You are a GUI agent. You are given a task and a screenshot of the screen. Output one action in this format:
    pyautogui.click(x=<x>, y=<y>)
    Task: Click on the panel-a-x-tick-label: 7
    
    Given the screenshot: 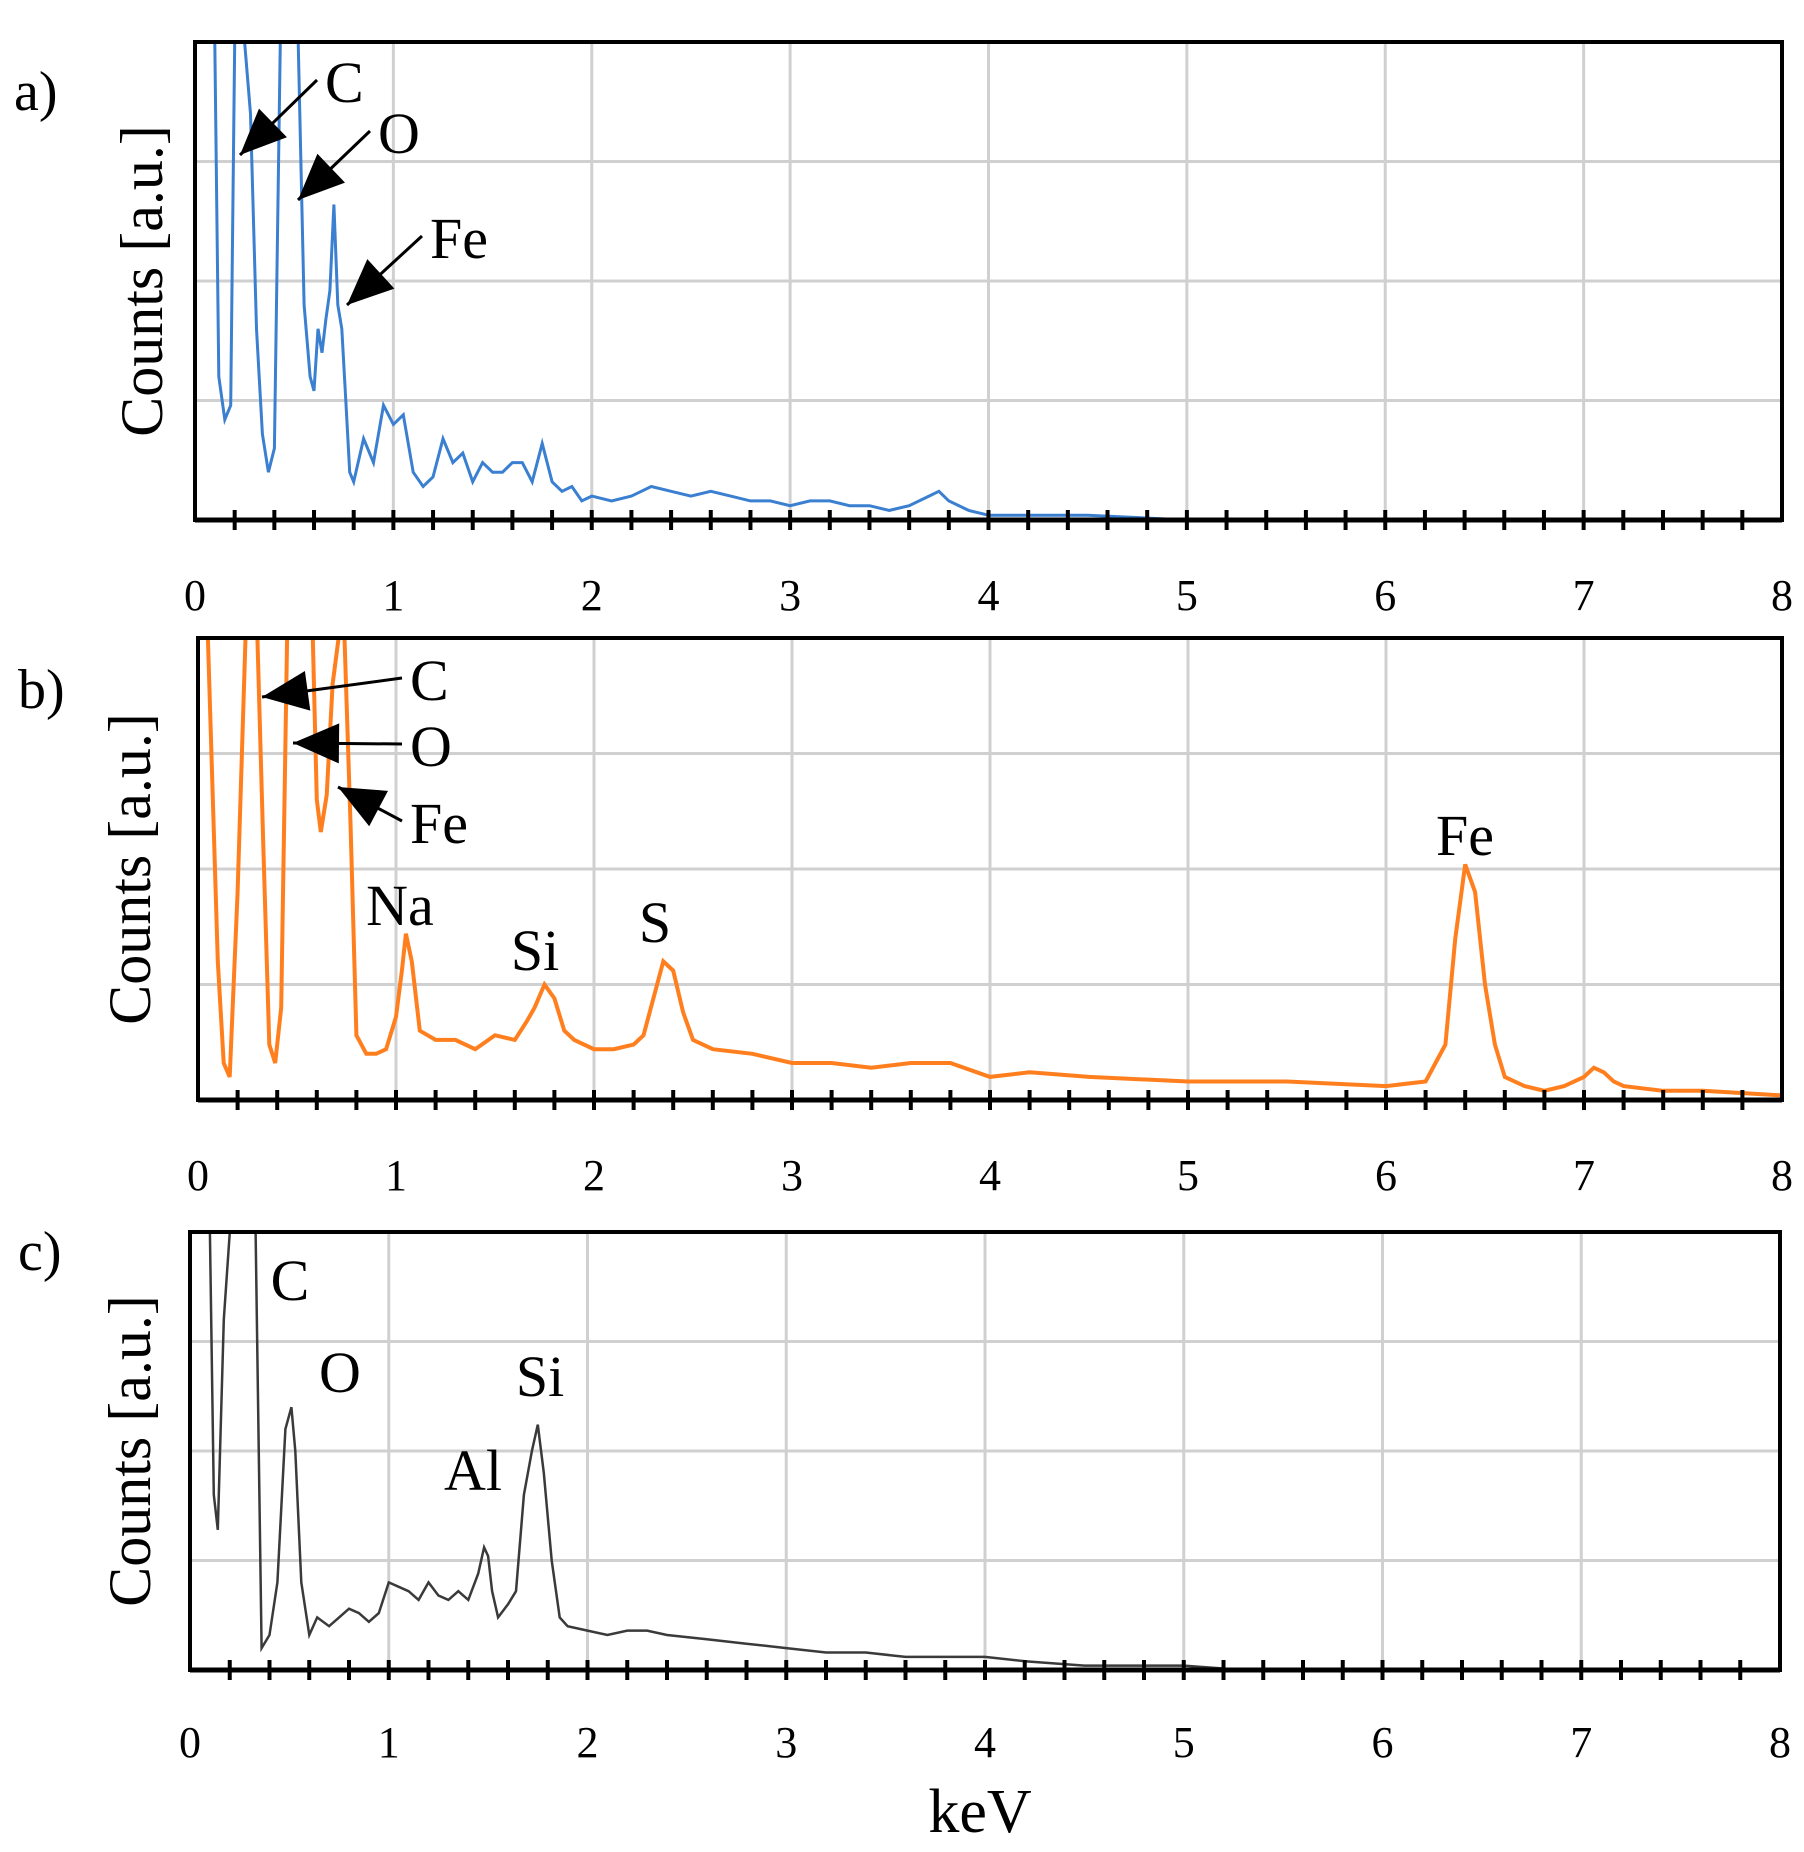 What is the action you would take?
    pyautogui.click(x=1584, y=595)
    